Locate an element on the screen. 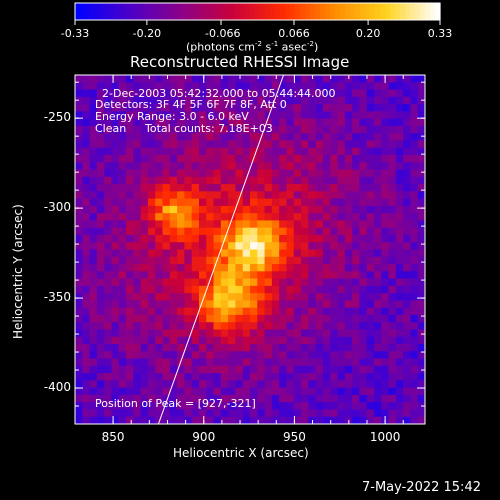 Image resolution: width=500 pixels, height=500 pixels. colorbar-tick-label: -0.33 is located at coordinates (75, 33).